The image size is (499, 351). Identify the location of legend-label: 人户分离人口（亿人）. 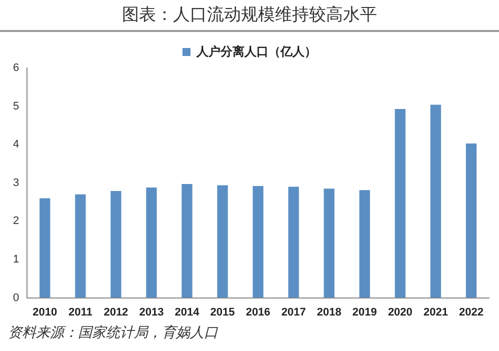
(256, 51).